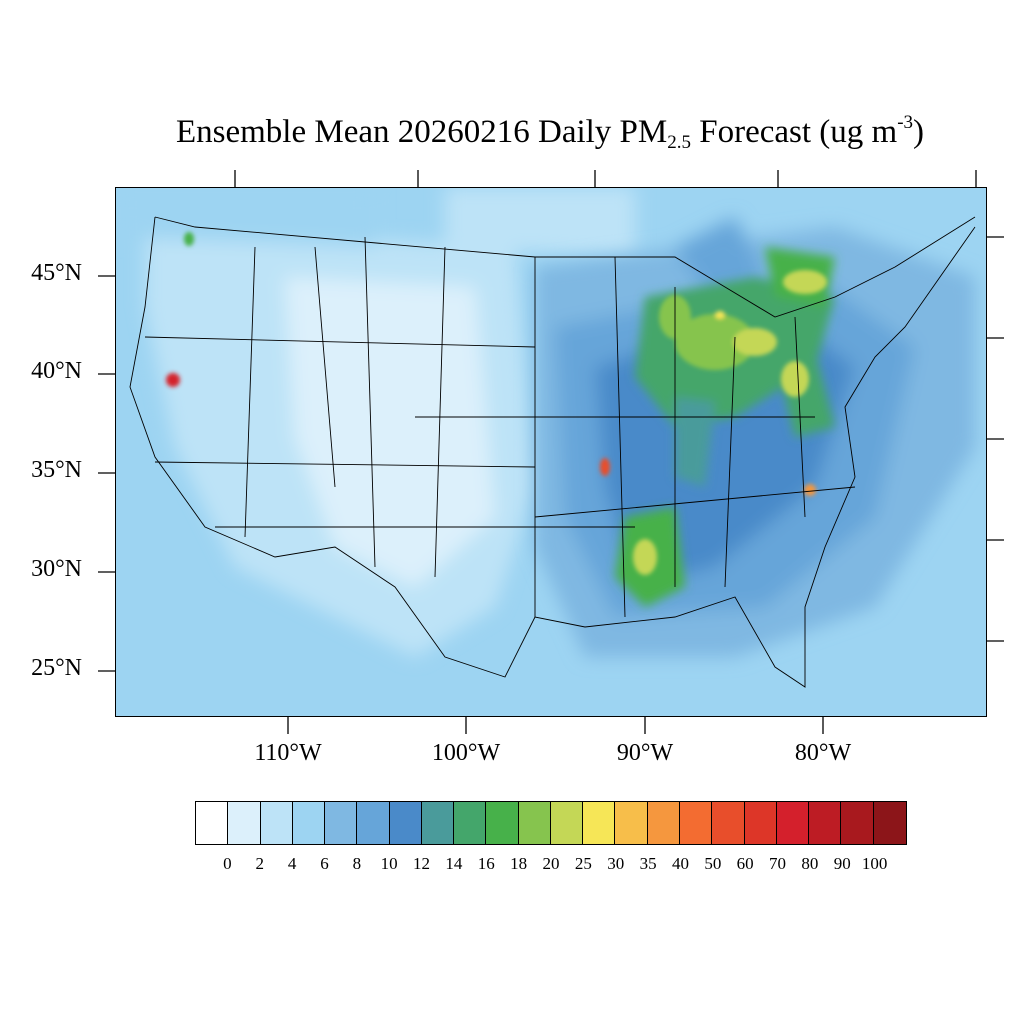 This screenshot has height=1024, width=1024. Describe the element at coordinates (56, 371) in the screenshot. I see `lat-label-40n: 40°N` at that location.